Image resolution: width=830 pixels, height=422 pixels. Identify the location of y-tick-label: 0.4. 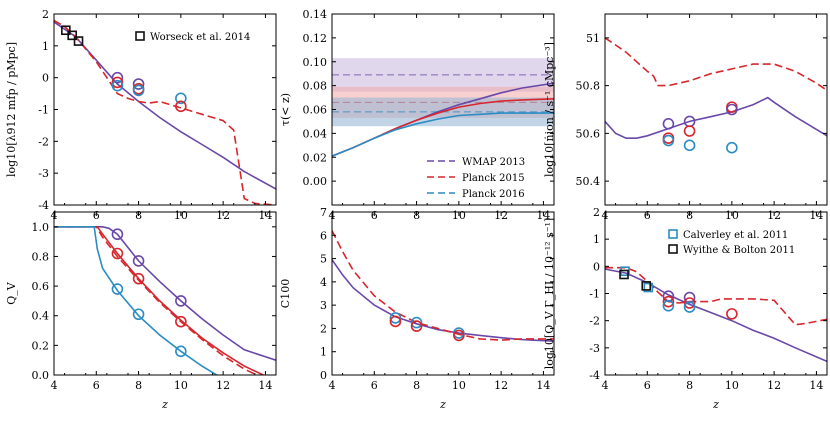
(41, 316).